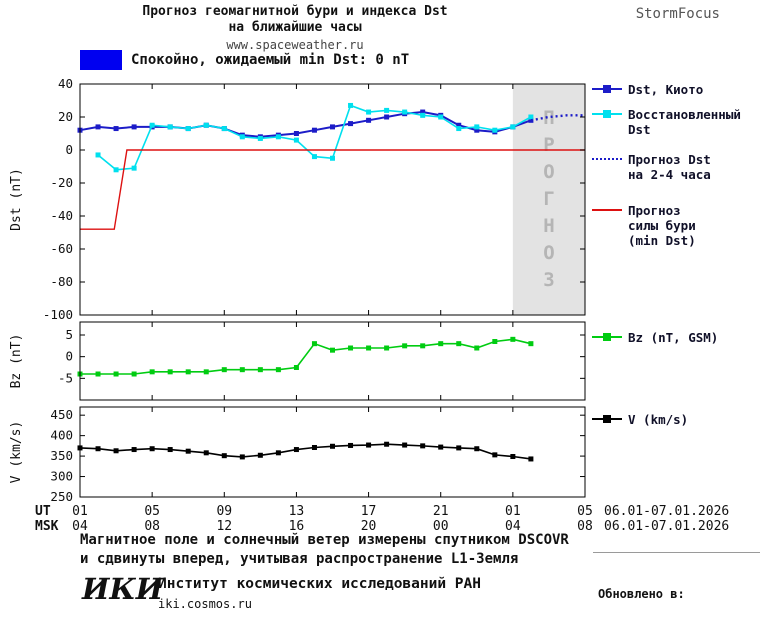  Describe the element at coordinates (297, 526) in the screenshot. I see `x-tick-label-msk: 16` at that location.